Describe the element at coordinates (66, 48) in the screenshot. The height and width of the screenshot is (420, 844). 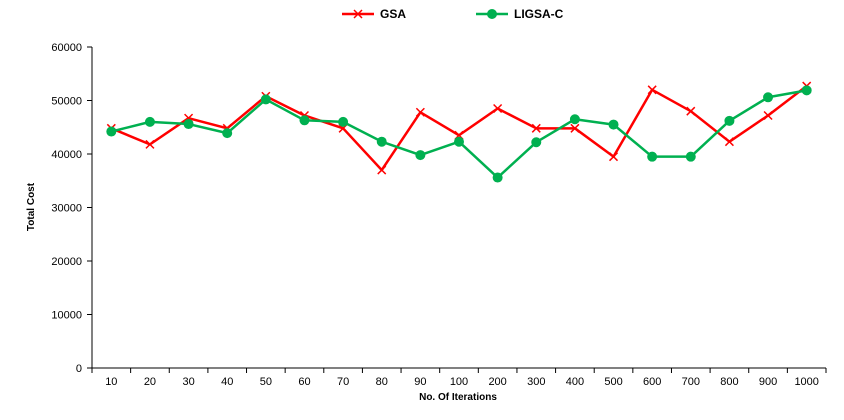
I see `y-tick-label: 60000` at that location.